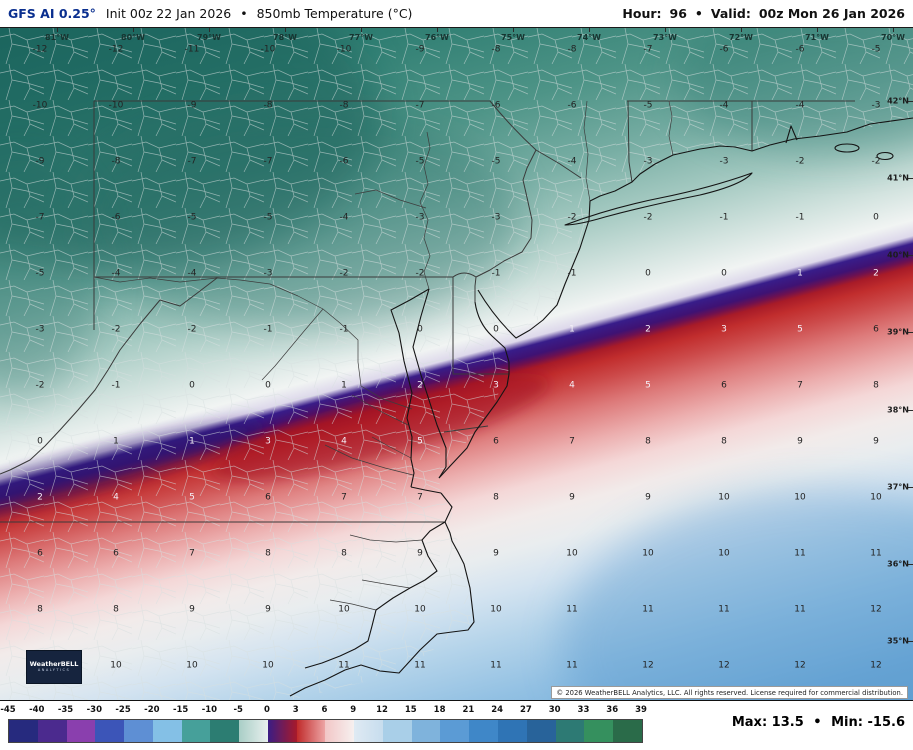 This screenshot has height=750, width=913. Describe the element at coordinates (353, 710) in the screenshot. I see `colorbar-tick-label: 9` at that location.